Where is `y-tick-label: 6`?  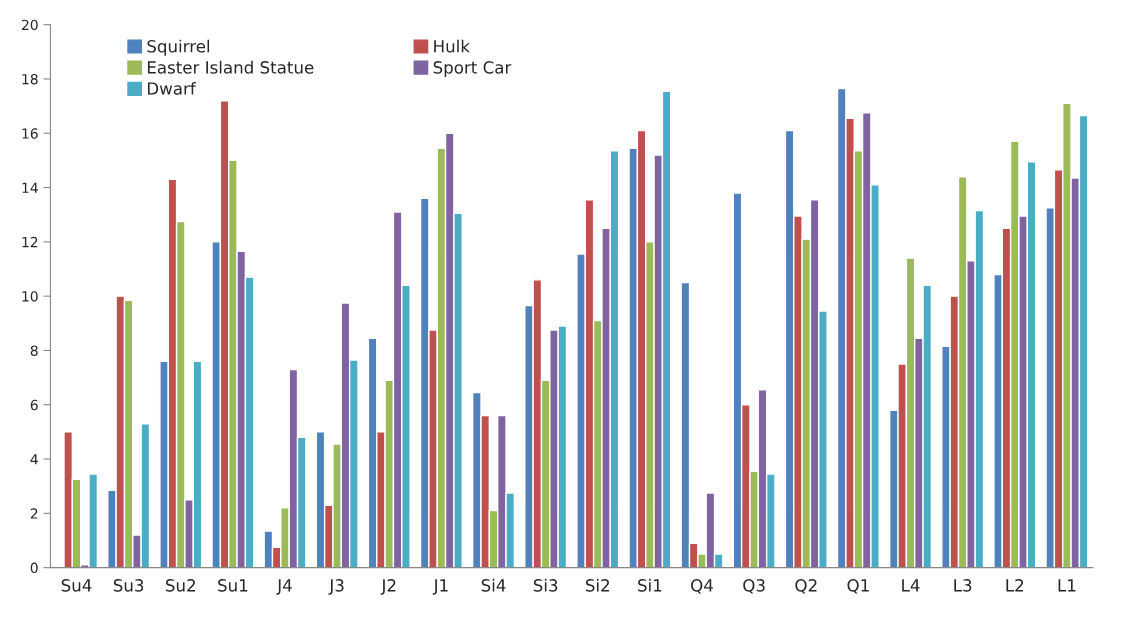 y-tick-label: 6 is located at coordinates (34, 405).